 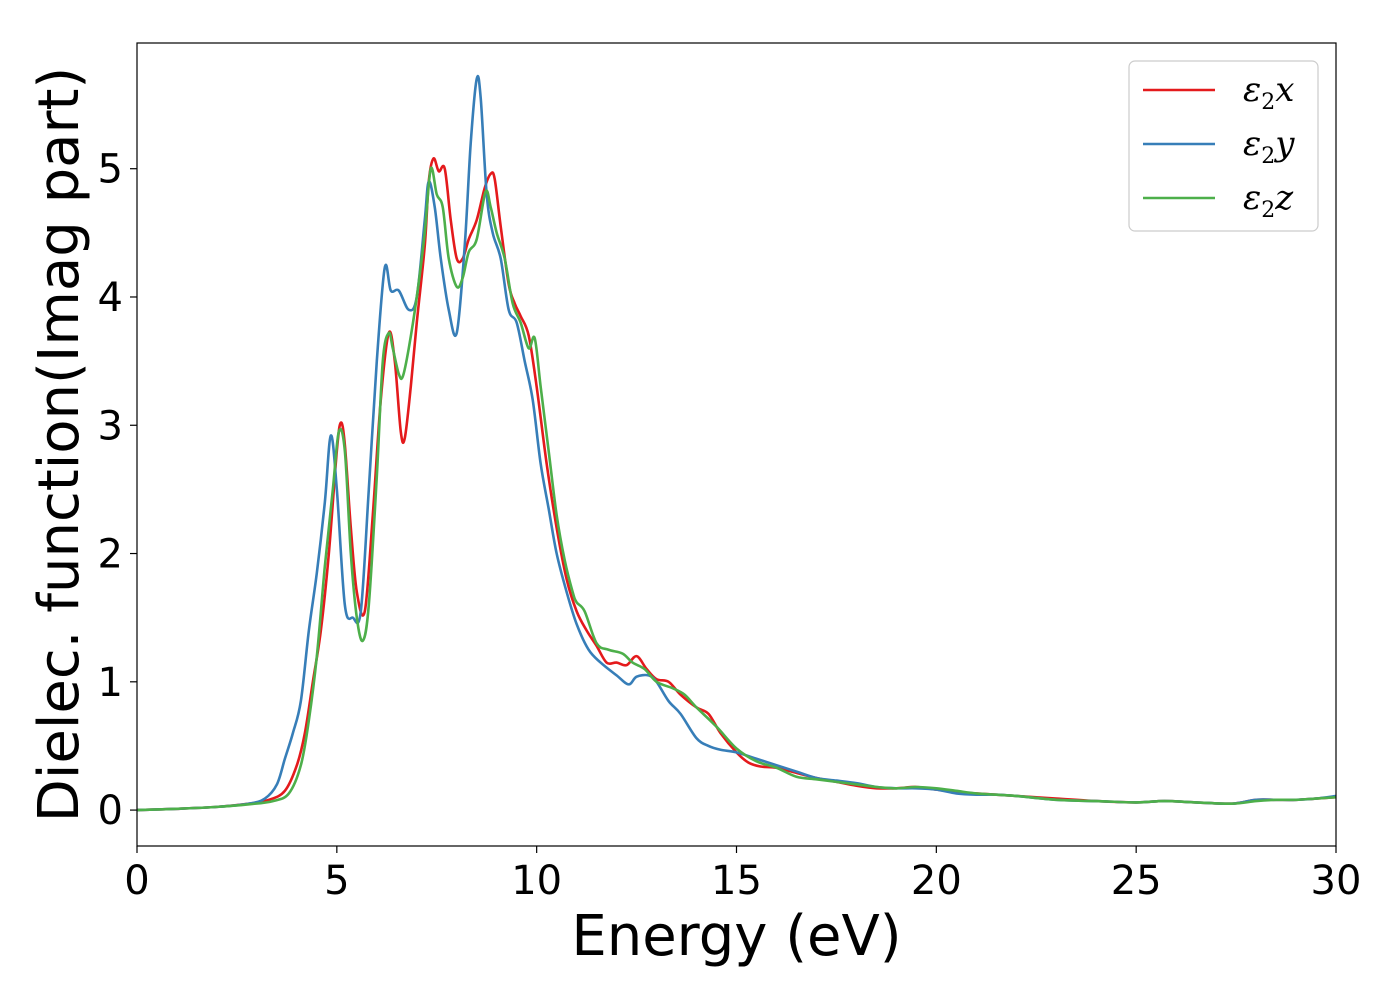 I want to click on legend-variable: y, so click(x=1284, y=144).